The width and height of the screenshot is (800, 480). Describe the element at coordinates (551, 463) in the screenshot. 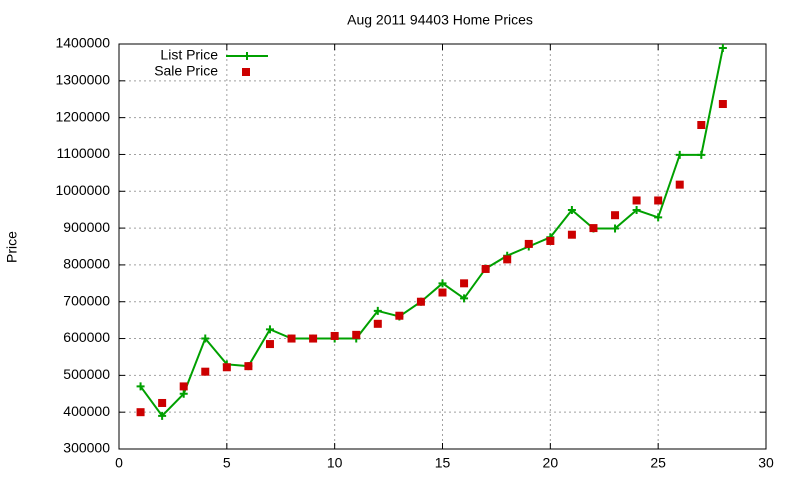

I see `x-tick-label: 20` at that location.